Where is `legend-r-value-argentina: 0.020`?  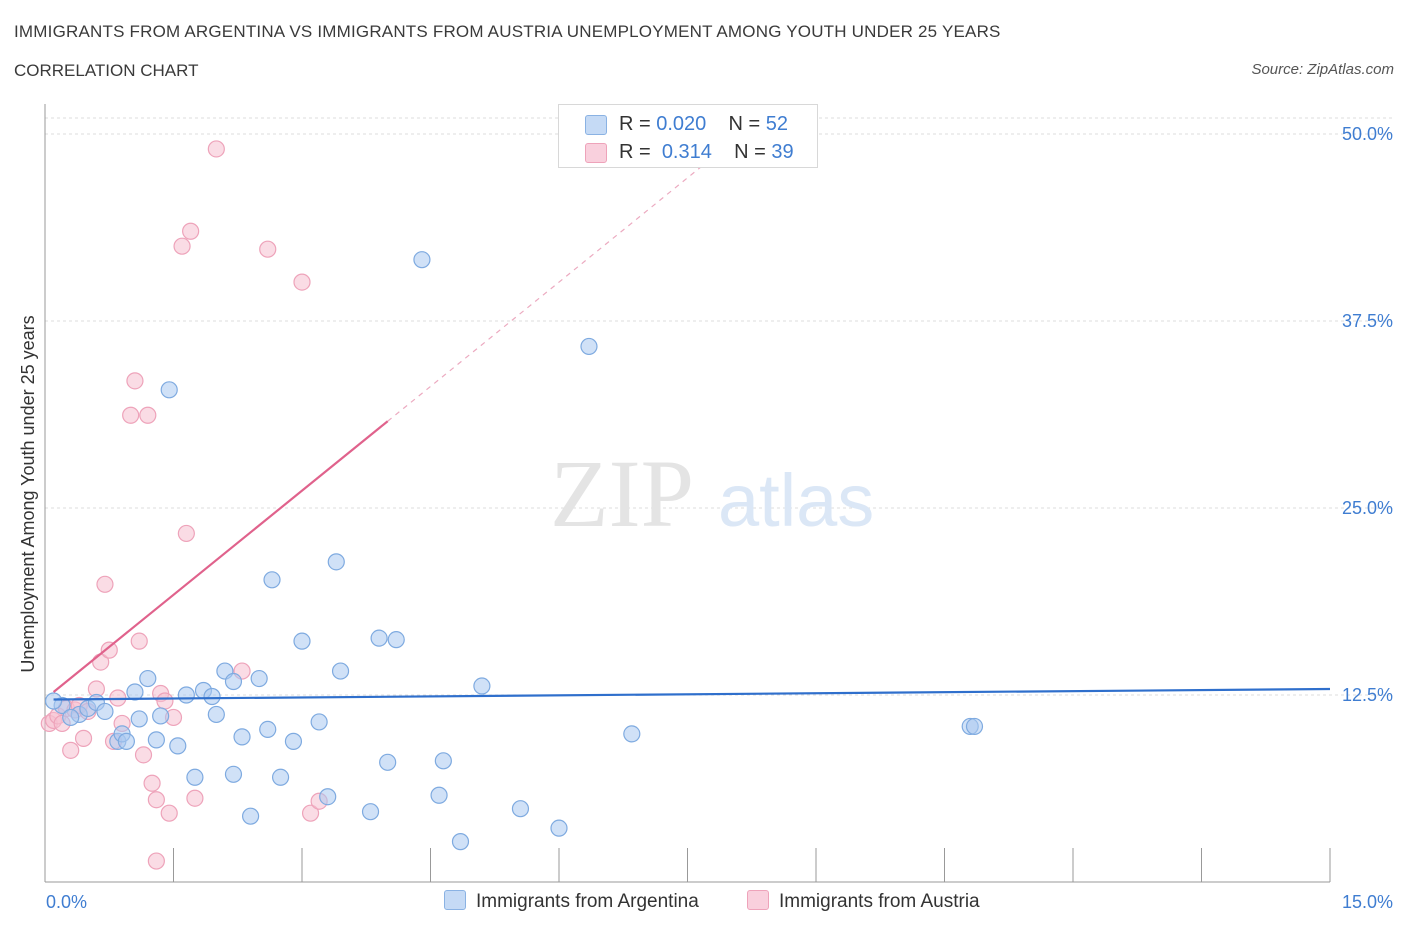 legend-r-value-argentina: 0.020 is located at coordinates (681, 124).